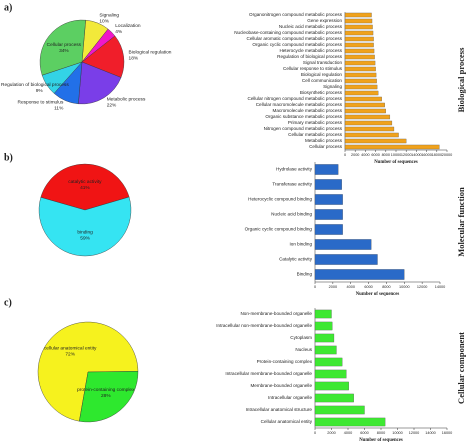 The height and width of the screenshot is (445, 474). I want to click on category-label: Catalytic activity, so click(296, 259).